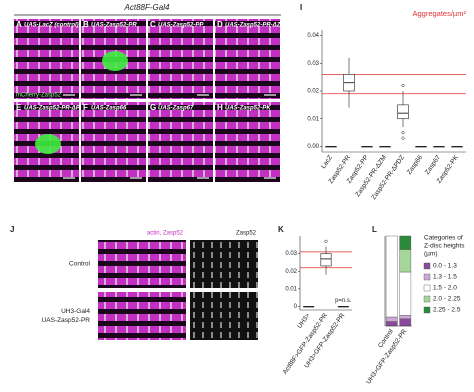 Image resolution: width=474 pixels, height=392 pixels. What do you see at coordinates (153, 24) in the screenshot?
I see `panel-letter: C` at bounding box center [153, 24].